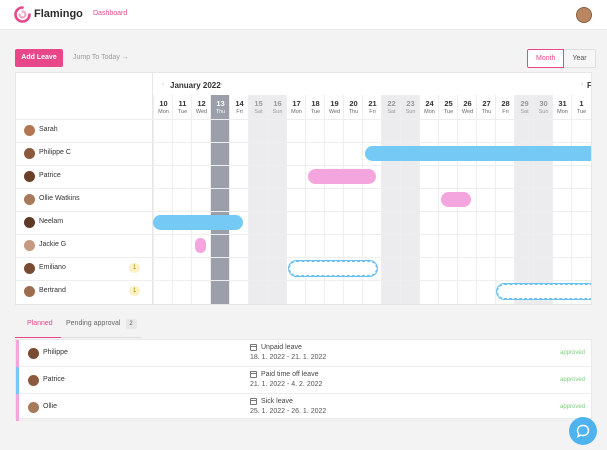  What do you see at coordinates (504, 199) in the screenshot?
I see `day-column: 28 Fri` at bounding box center [504, 199].